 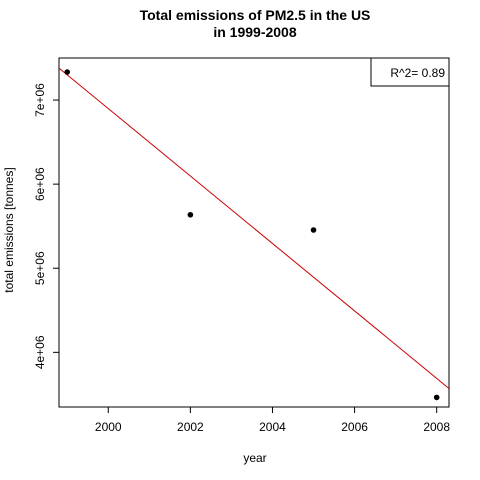 I want to click on x-tick-label: 2004, so click(x=272, y=427).